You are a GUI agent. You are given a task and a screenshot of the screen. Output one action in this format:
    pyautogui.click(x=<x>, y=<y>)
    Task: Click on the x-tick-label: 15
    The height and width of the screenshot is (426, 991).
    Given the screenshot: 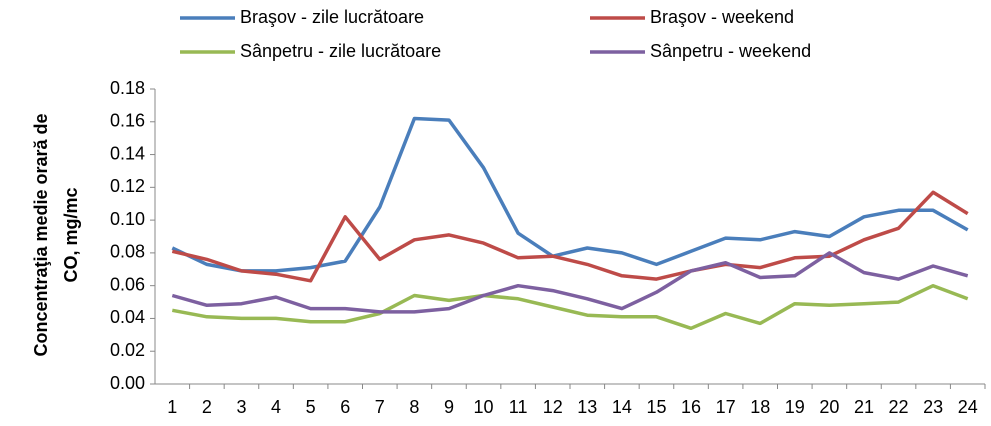 What is the action you would take?
    pyautogui.click(x=656, y=407)
    